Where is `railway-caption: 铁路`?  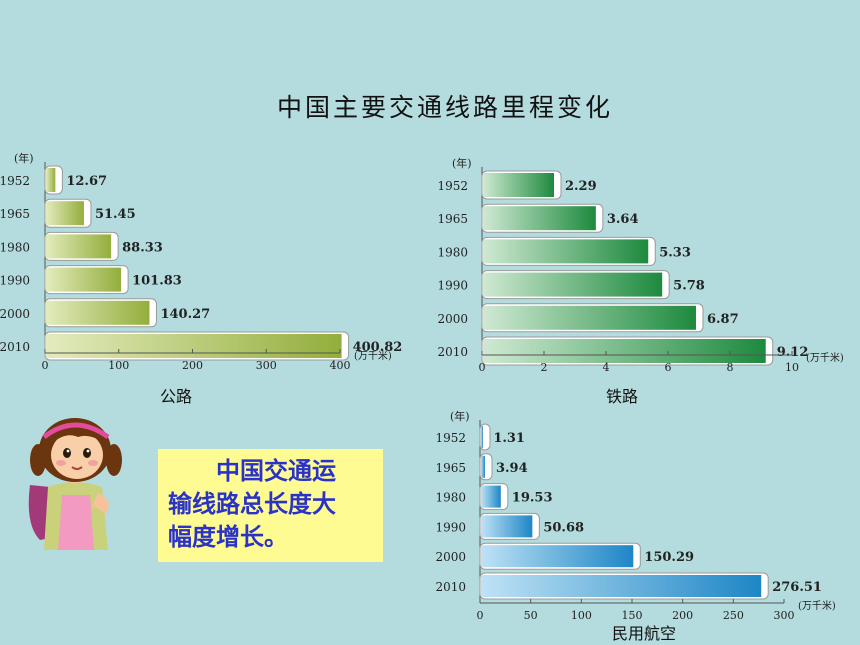
railway-caption: 铁路 is located at coordinates (622, 396).